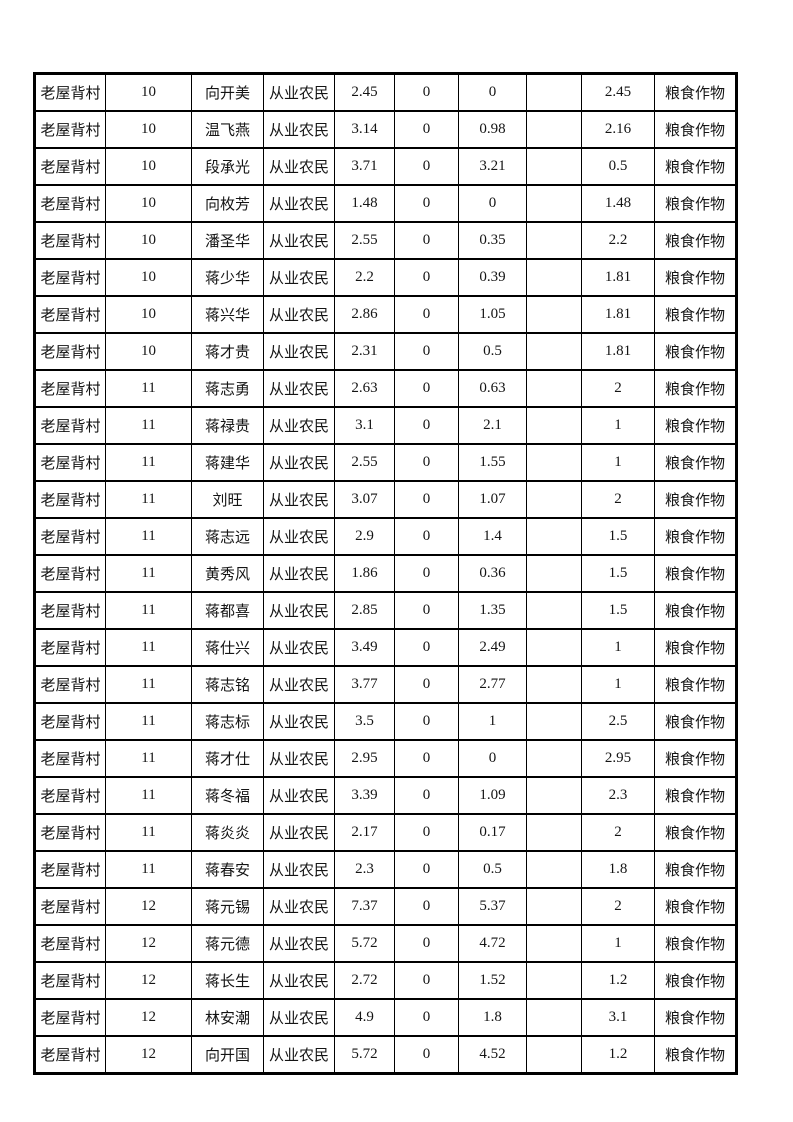  I want to click on table-cell: 蒋冬福, so click(227, 795).